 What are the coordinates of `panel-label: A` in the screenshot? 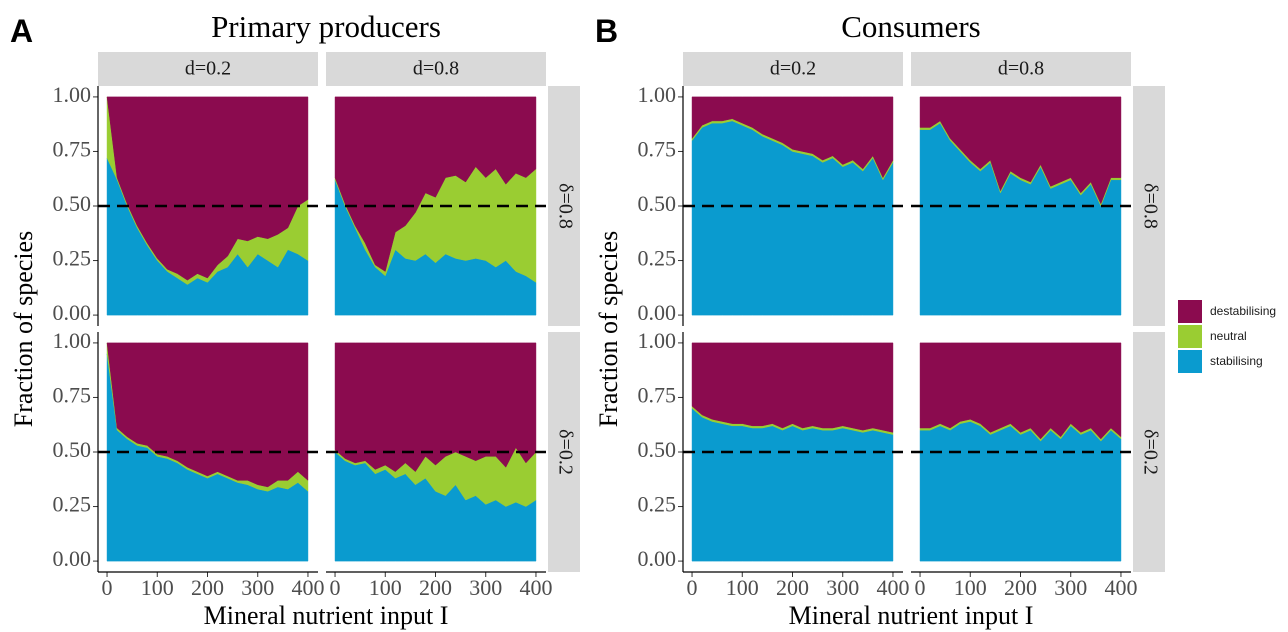 It's located at (21, 31).